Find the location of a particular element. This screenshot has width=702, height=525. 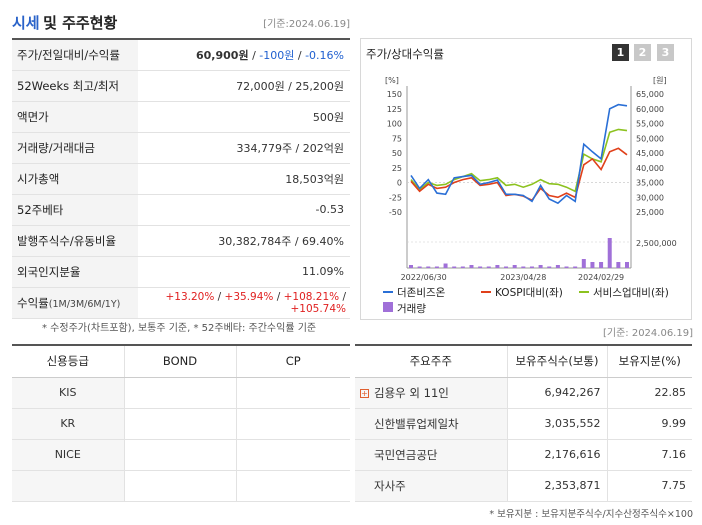

legend-label: 거래량 is located at coordinates (411, 309).